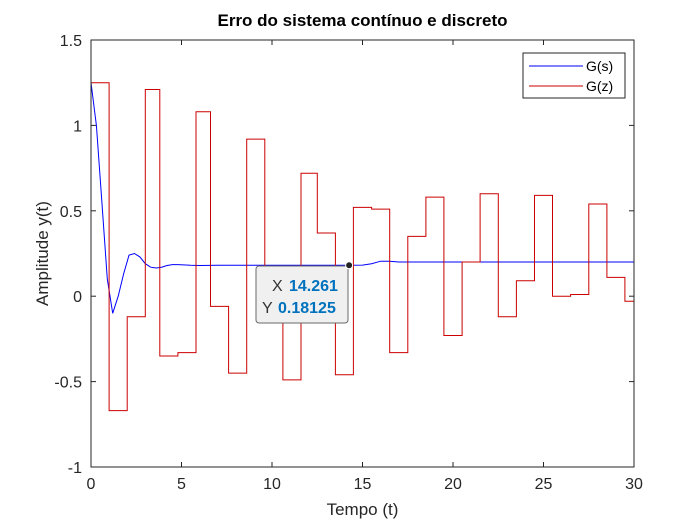 The image size is (700, 525). Describe the element at coordinates (68, 383) in the screenshot. I see `y-tick-label: -0.5` at that location.